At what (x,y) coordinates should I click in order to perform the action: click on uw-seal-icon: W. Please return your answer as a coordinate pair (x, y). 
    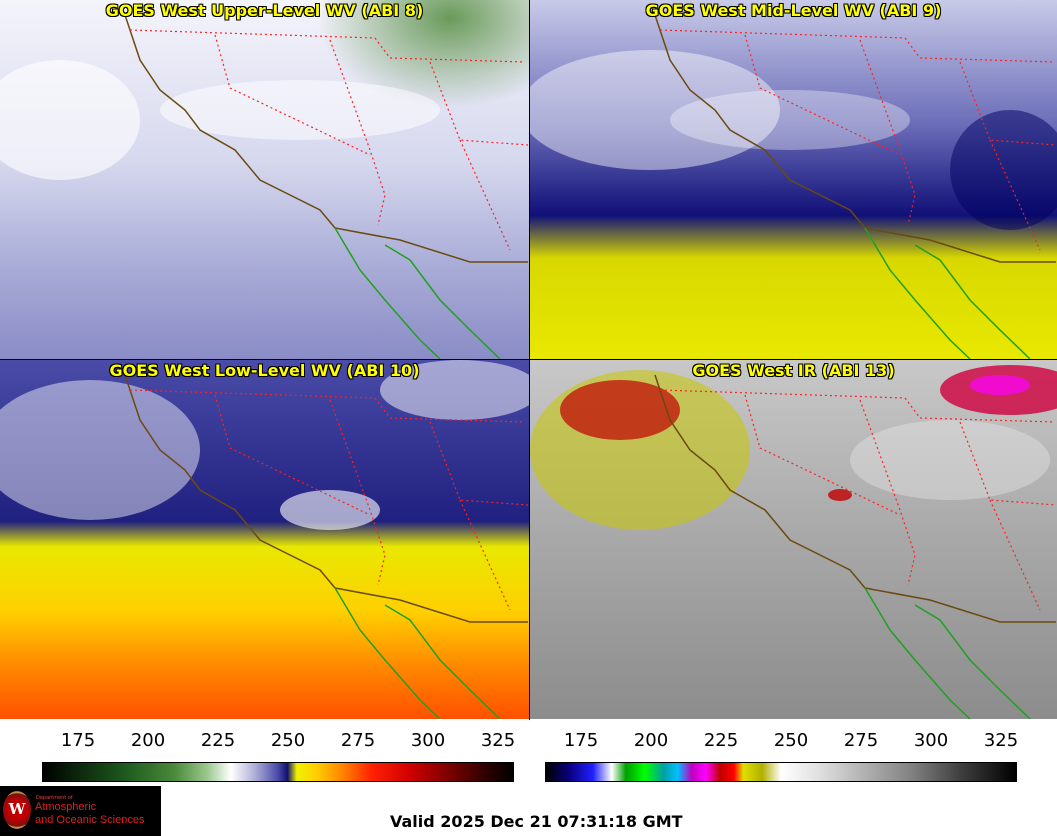
    Looking at the image, I should click on (17, 810).